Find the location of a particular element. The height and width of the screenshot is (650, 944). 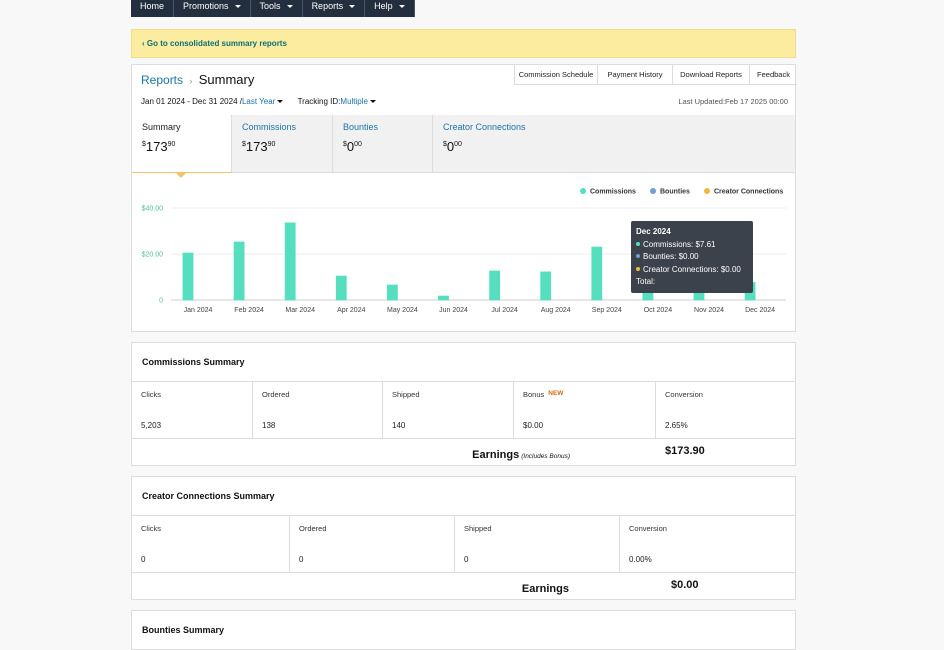

tab-label: Bounties is located at coordinates (361, 127).